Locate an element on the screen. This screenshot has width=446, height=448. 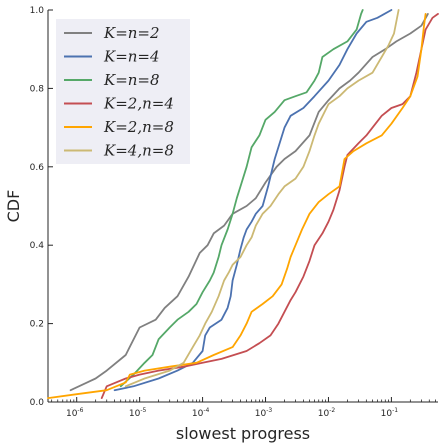
legend-label: K=n=4 is located at coordinates (131, 57).